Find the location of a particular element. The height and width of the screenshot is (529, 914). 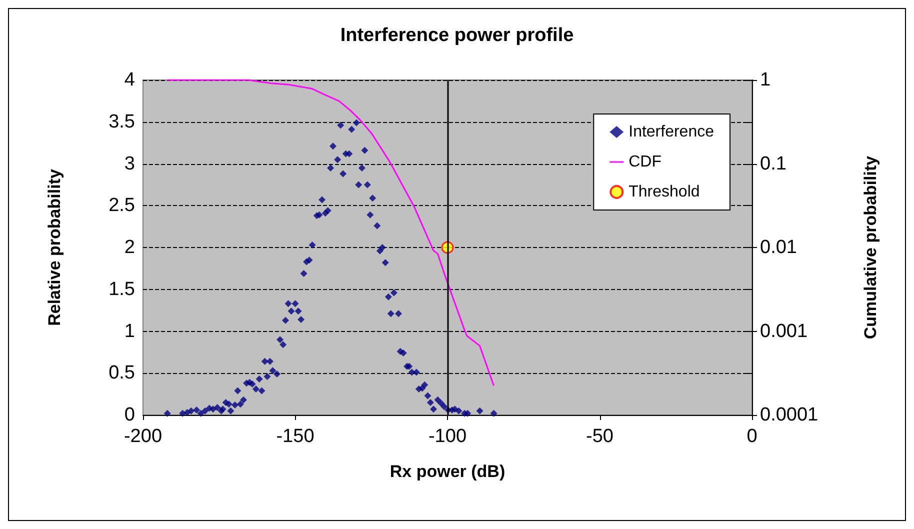

x-tick-label: -200 is located at coordinates (143, 436).